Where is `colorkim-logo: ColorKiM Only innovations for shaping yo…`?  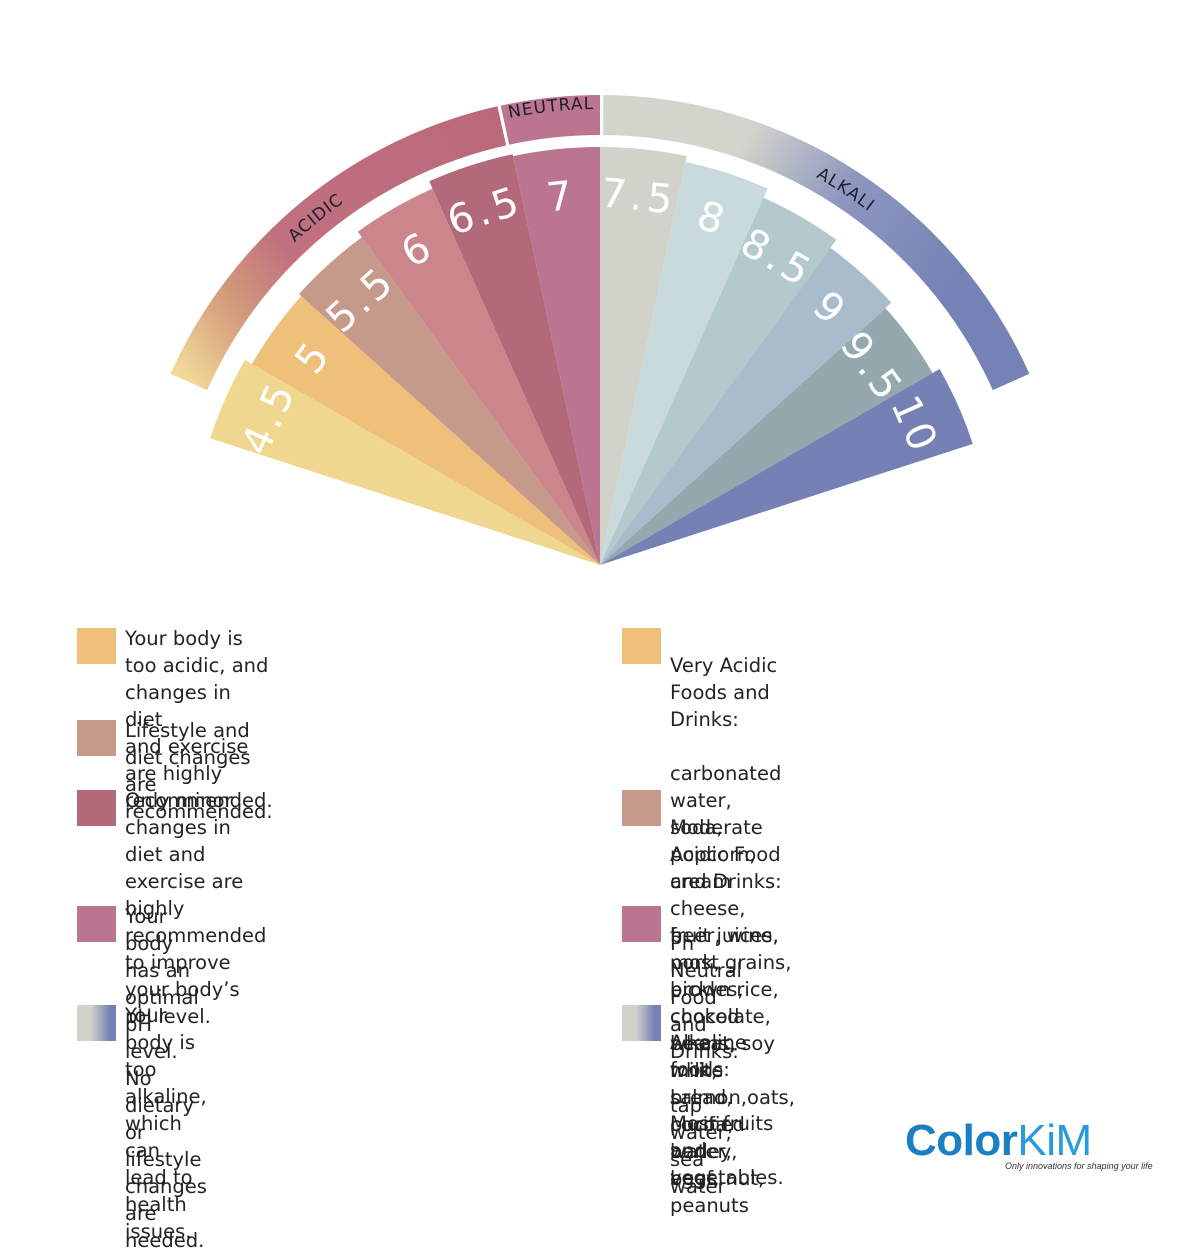 colorkim-logo: ColorKiM Only innovations for shaping yo… is located at coordinates (1040, 1144).